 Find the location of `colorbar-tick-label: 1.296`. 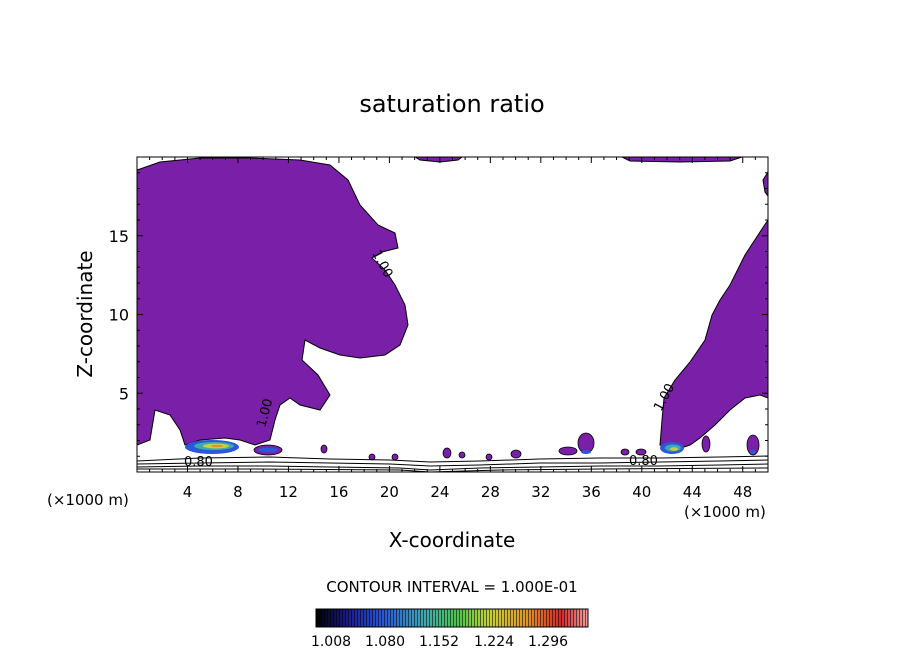

colorbar-tick-label: 1.296 is located at coordinates (548, 642).